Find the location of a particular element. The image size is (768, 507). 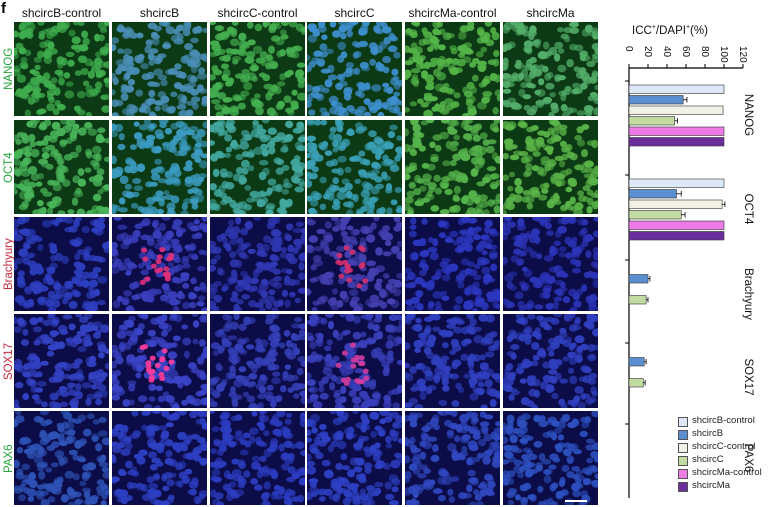

column-header: shcircB-control is located at coordinates (61, 13).